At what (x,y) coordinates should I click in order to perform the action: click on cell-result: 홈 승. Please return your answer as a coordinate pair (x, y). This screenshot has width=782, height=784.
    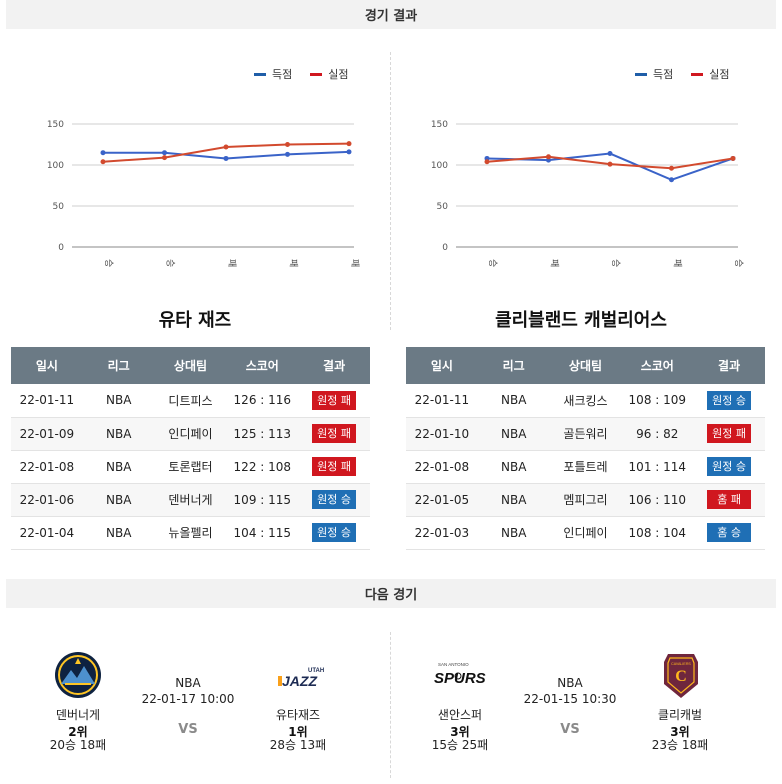
    Looking at the image, I should click on (729, 533).